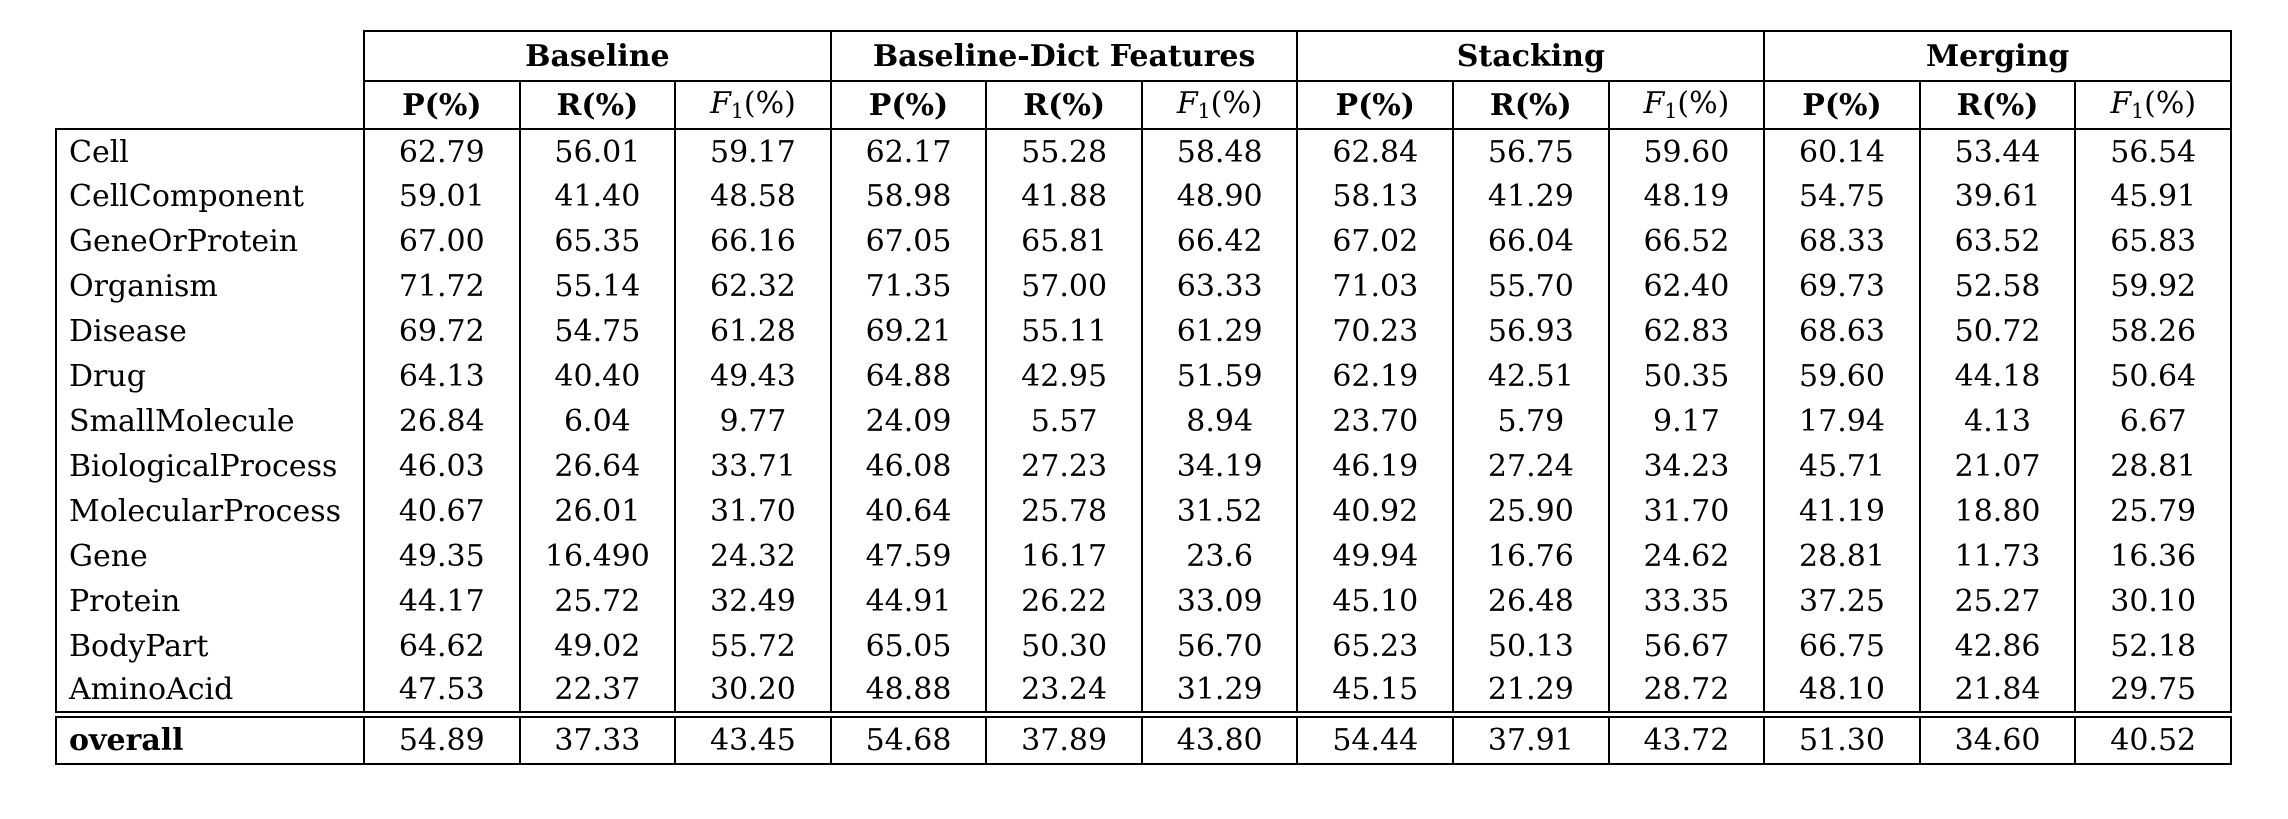  What do you see at coordinates (597, 56) in the screenshot?
I see `group-header: Baseline` at bounding box center [597, 56].